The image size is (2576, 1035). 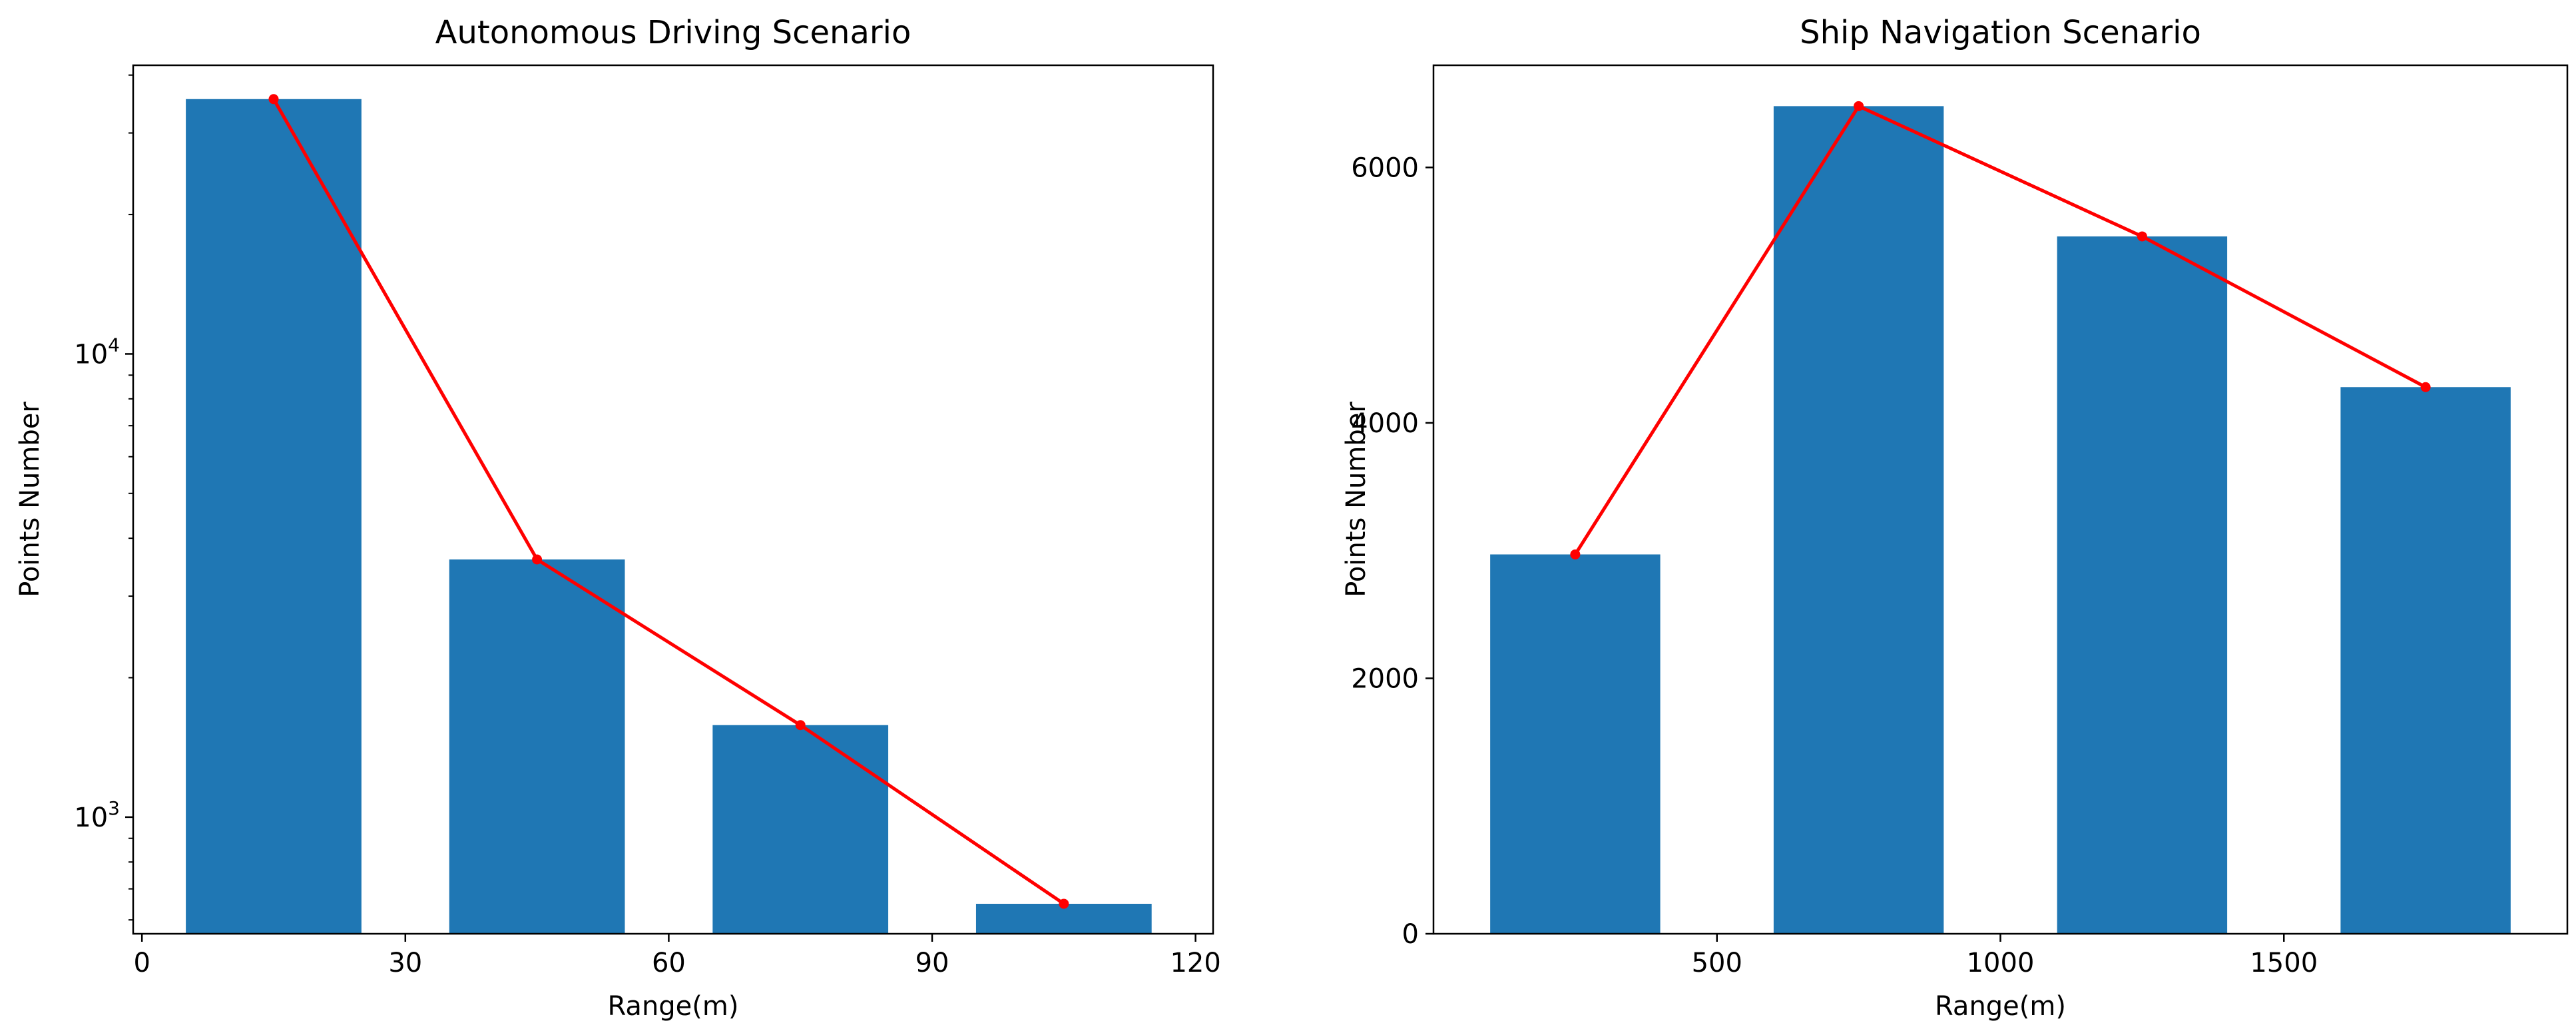 What do you see at coordinates (1717, 963) in the screenshot?
I see `x-tick-label: 500` at bounding box center [1717, 963].